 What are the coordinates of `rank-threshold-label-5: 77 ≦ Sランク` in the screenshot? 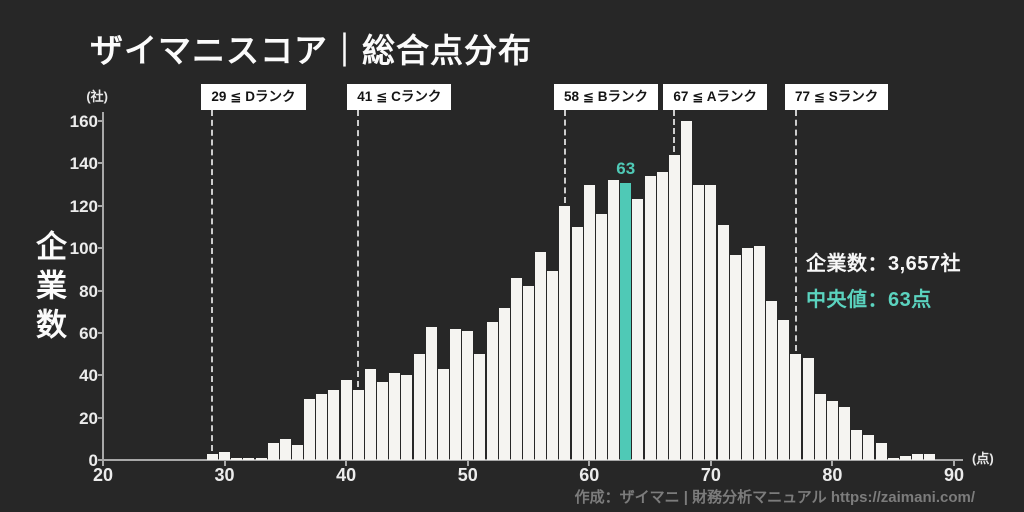 It's located at (836, 97).